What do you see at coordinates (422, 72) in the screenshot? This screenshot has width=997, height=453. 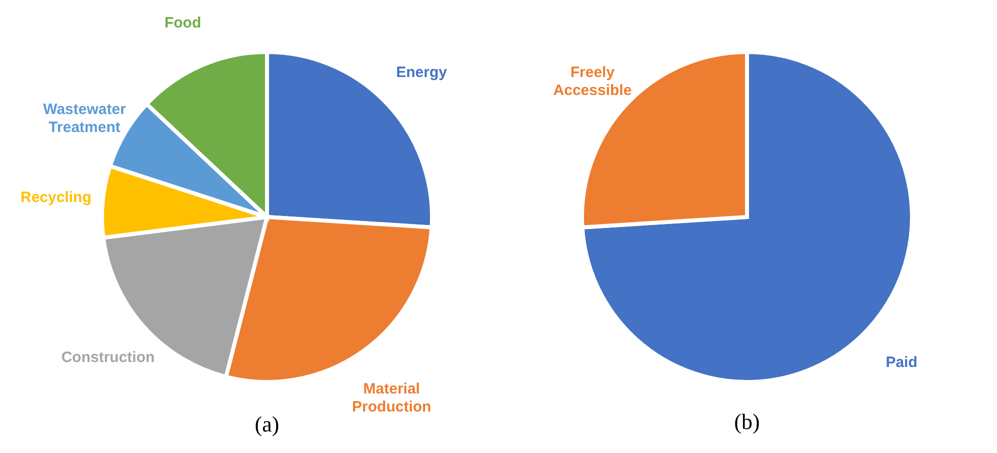 I see `slice-label: Energy` at bounding box center [422, 72].